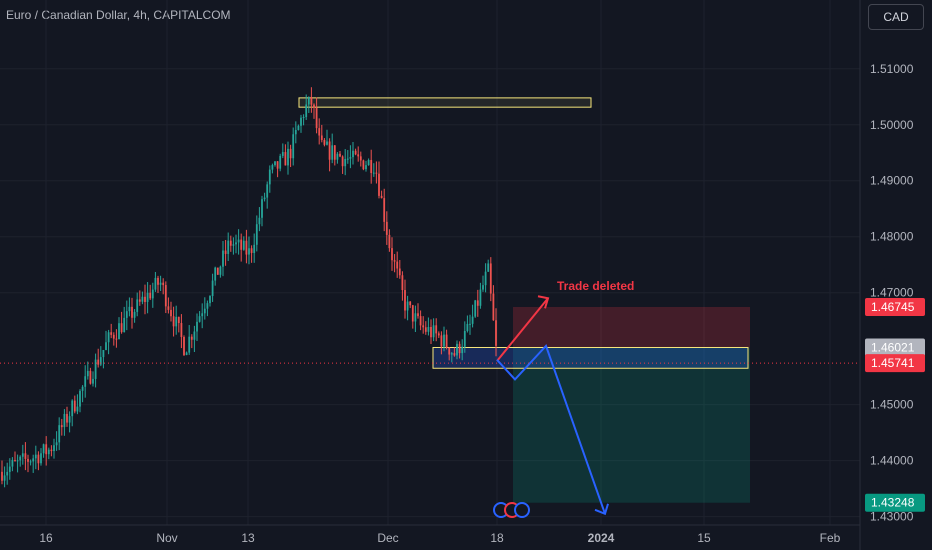  I want to click on y-tick-label: 1.51000, so click(892, 69).